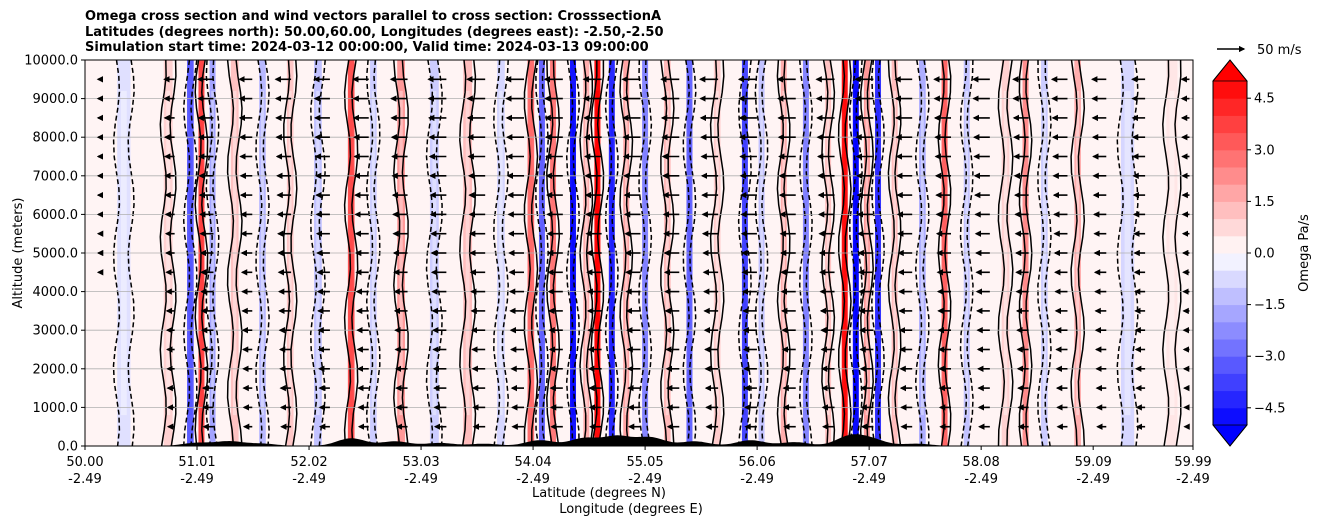 Image resolution: width=1320 pixels, height=526 pixels. Describe the element at coordinates (1192, 462) in the screenshot. I see `x-tick-label-lat-10: 59.99` at that location.